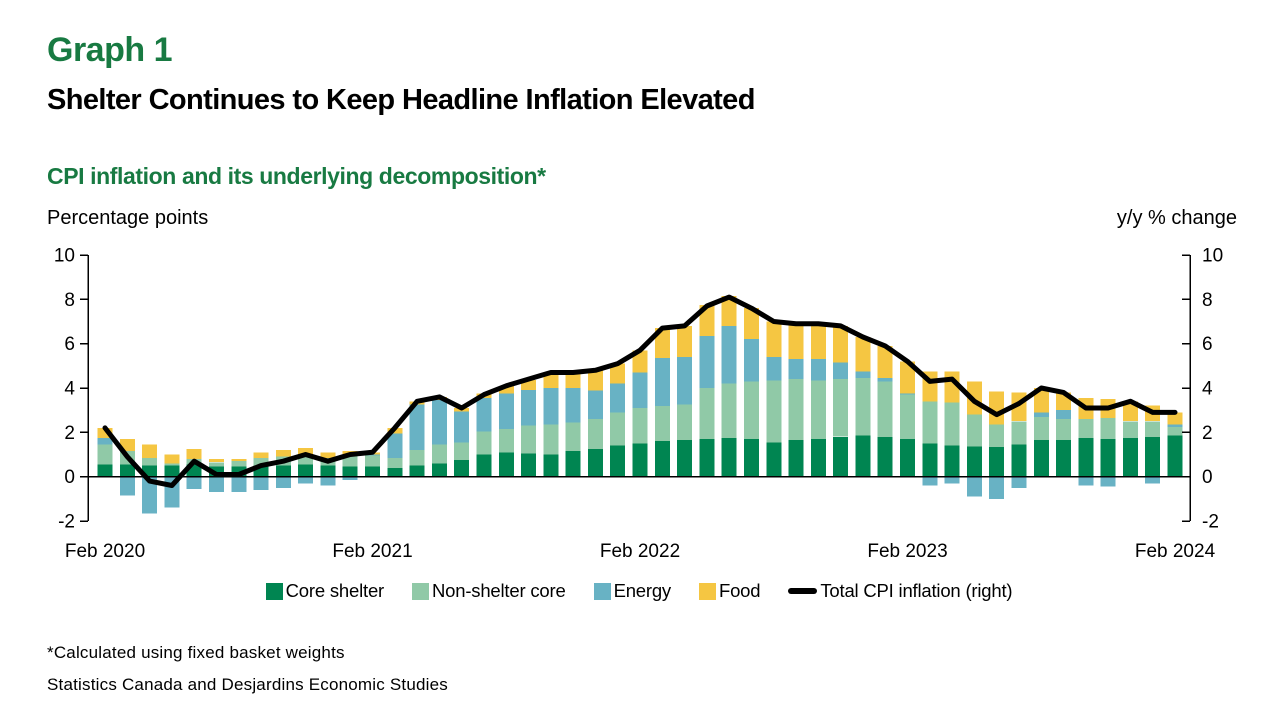 The image size is (1280, 720). I want to click on x-axis-labels: Feb 2020 Feb 2021 Feb 2022 Feb 2023 Feb 2024, so click(640, 551).